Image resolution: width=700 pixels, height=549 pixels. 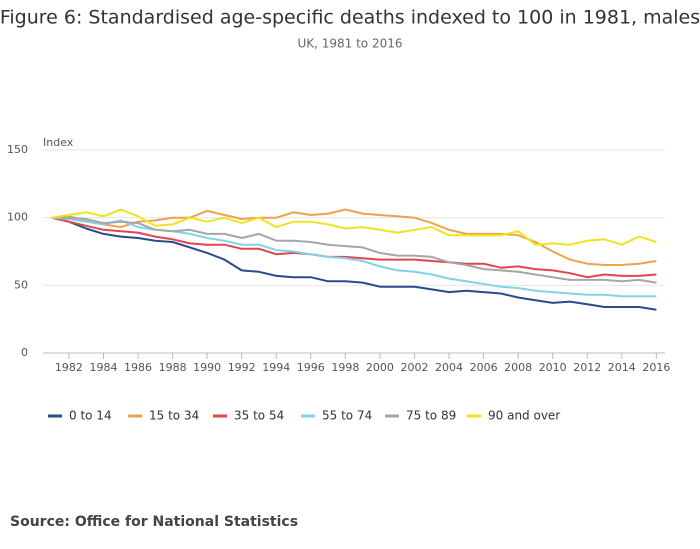 What do you see at coordinates (553, 367) in the screenshot?
I see `x-tick-label: 2010` at bounding box center [553, 367].